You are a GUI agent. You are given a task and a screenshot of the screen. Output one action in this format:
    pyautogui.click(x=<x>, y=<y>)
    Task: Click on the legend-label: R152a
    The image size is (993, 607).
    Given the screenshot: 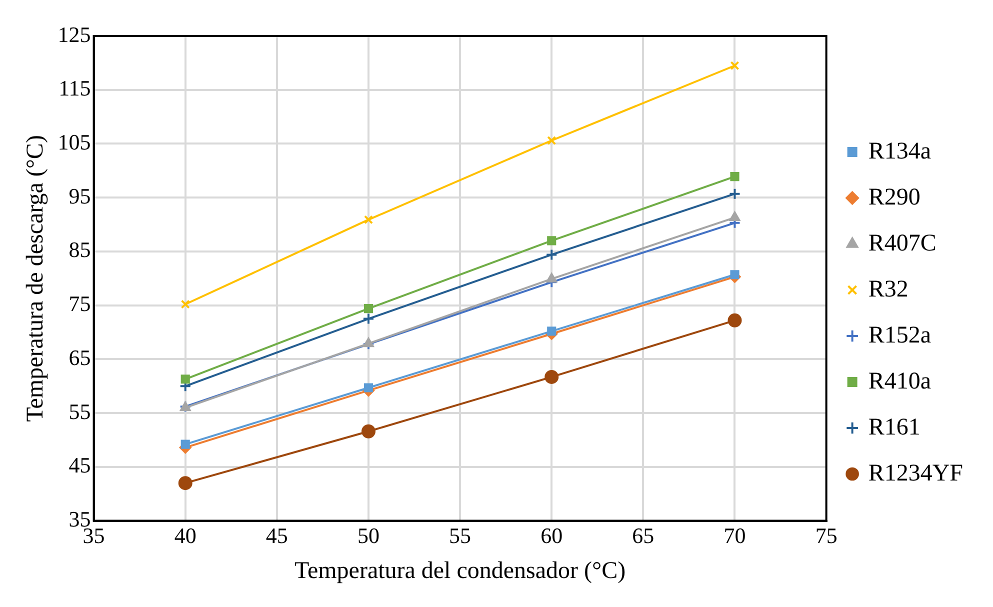 What is the action you would take?
    pyautogui.click(x=900, y=335)
    